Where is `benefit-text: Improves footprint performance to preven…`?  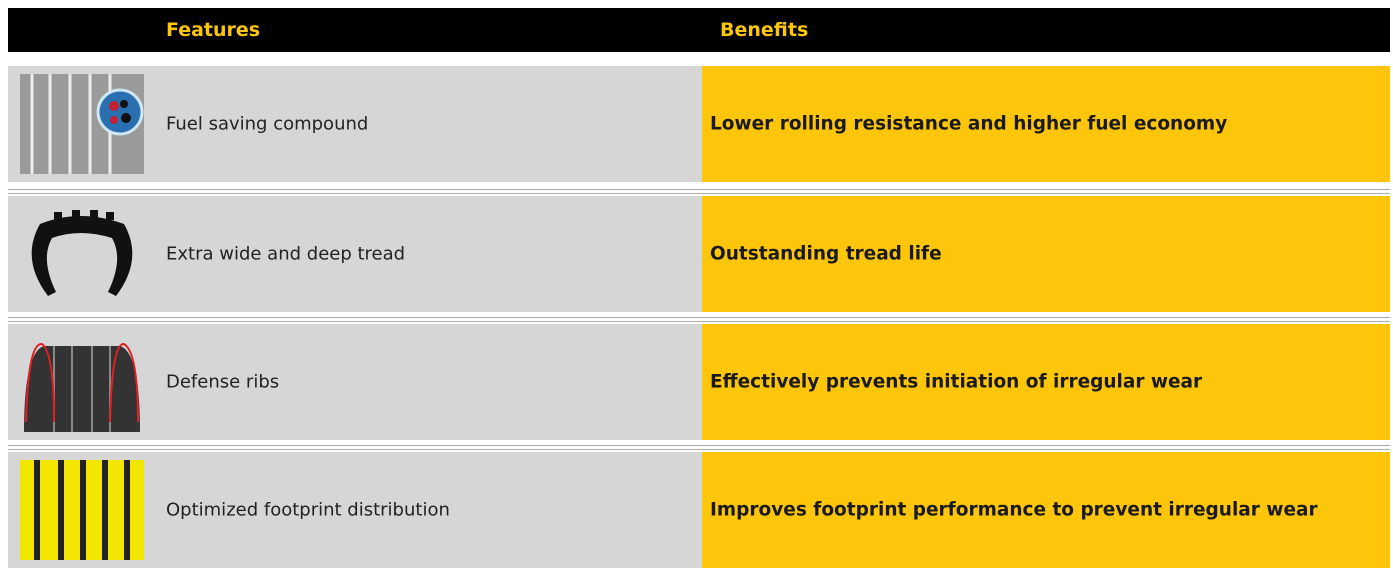
benefit-text: Improves footprint performance to preven… is located at coordinates (1014, 510).